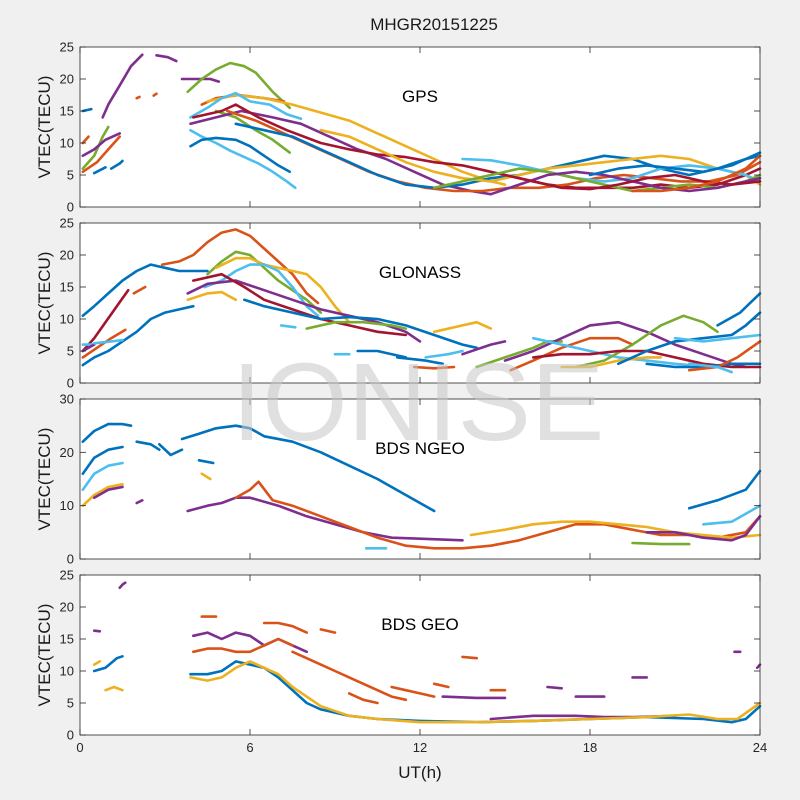 The height and width of the screenshot is (800, 800). I want to click on x-tick-label: 18, so click(590, 747).